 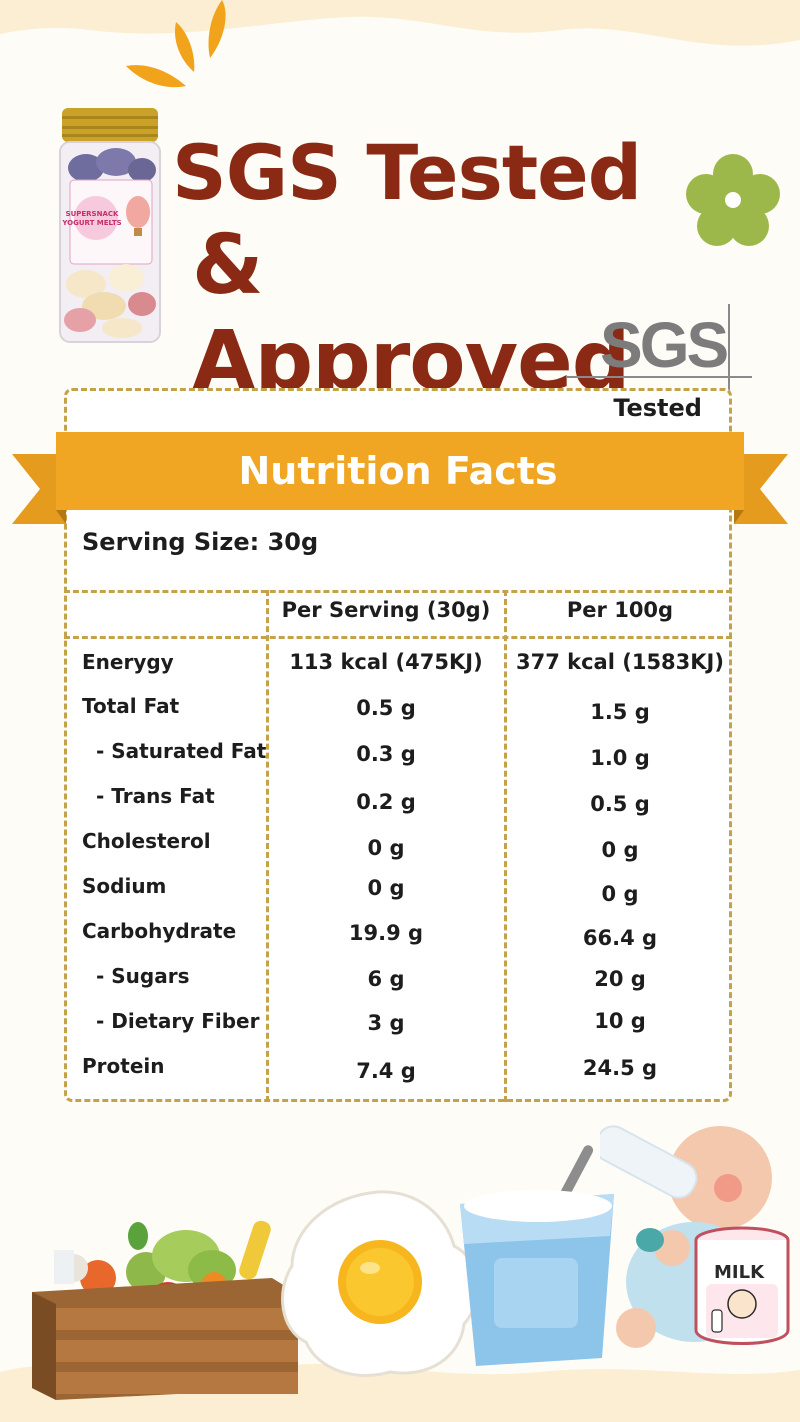 I want to click on flower-icon, so click(x=733, y=200).